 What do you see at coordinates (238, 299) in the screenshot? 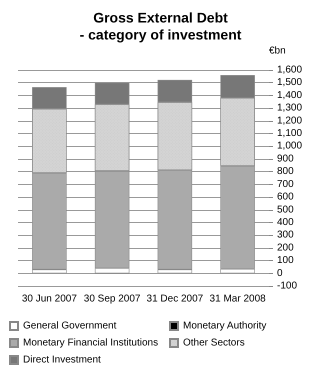
I see `x-tick-label: 31 Mar 2008` at bounding box center [238, 299].